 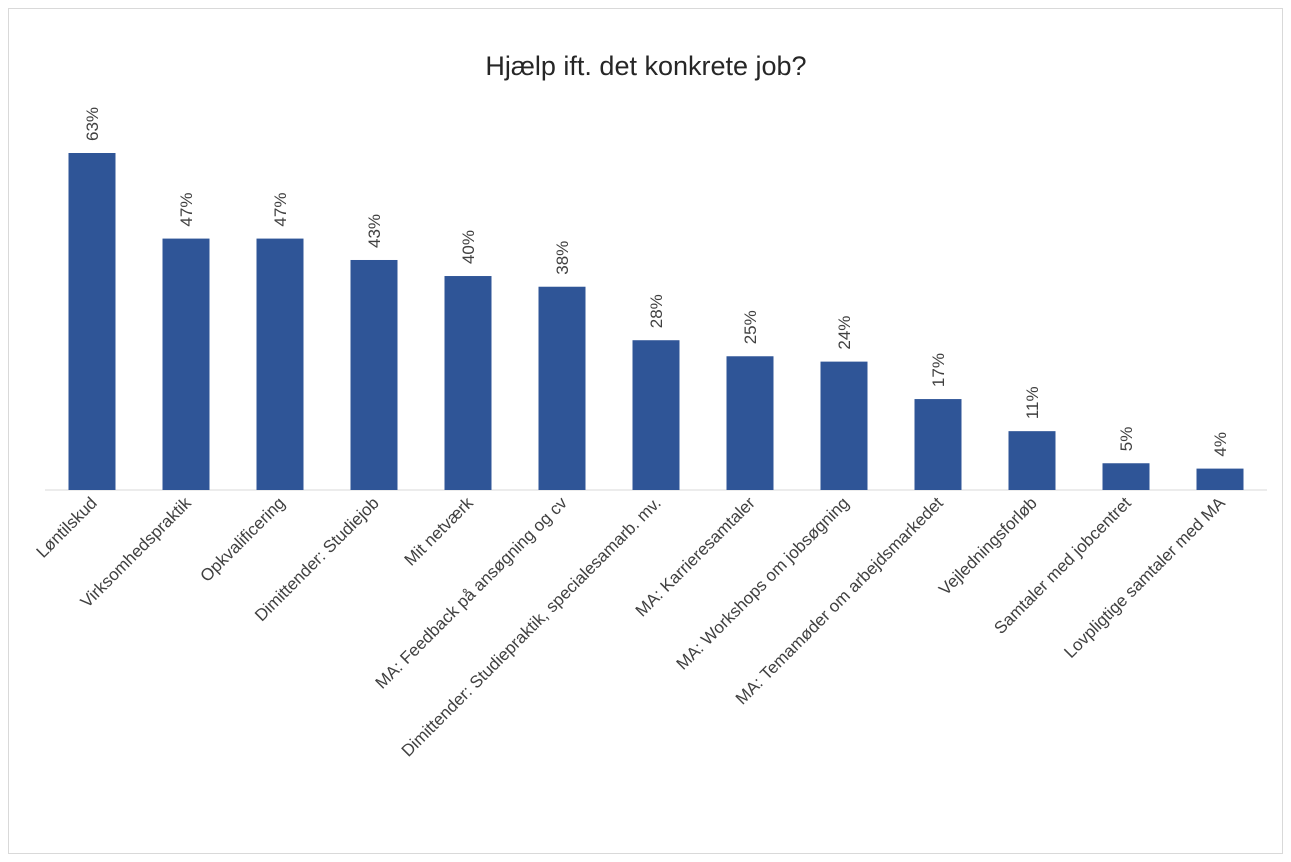 I want to click on data-label: 63%, so click(x=92, y=124).